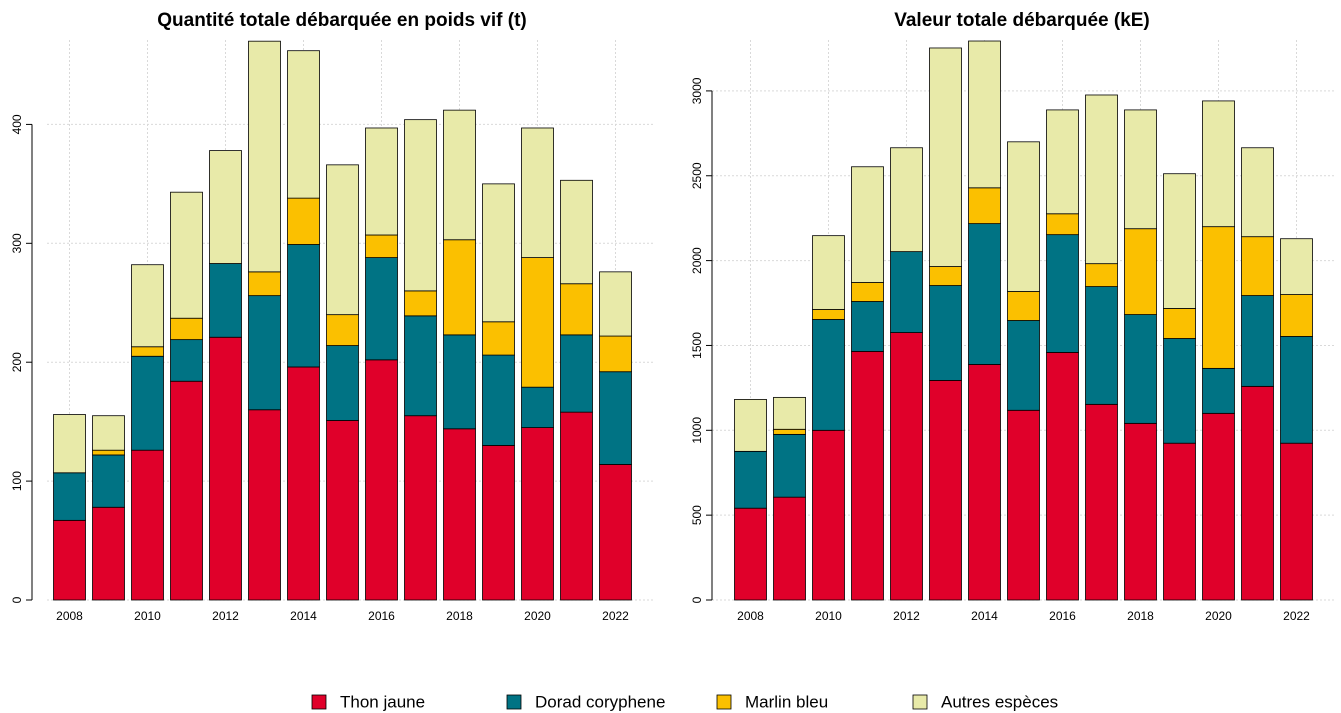  Describe the element at coordinates (17, 243) in the screenshot. I see `y-tick-label: 300` at that location.